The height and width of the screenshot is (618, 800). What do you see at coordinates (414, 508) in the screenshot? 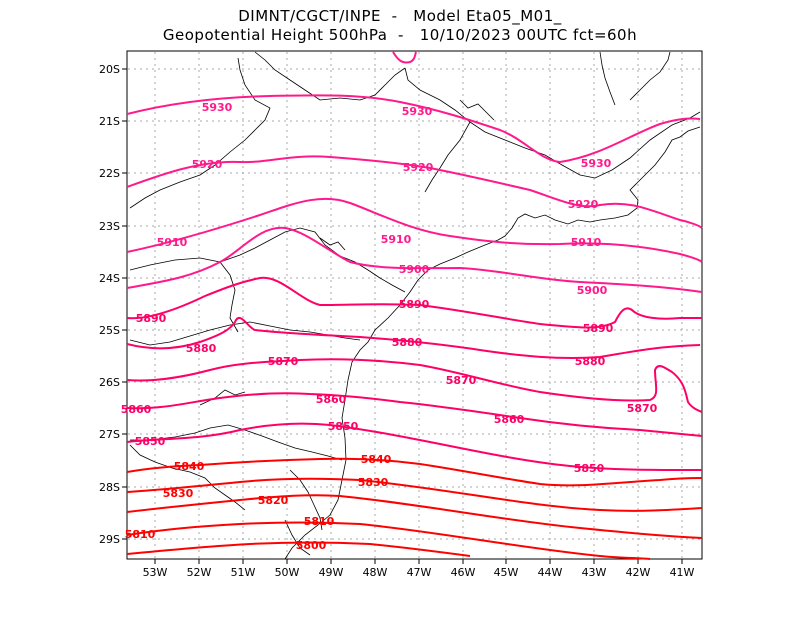
I see `contours-low` at bounding box center [414, 508].